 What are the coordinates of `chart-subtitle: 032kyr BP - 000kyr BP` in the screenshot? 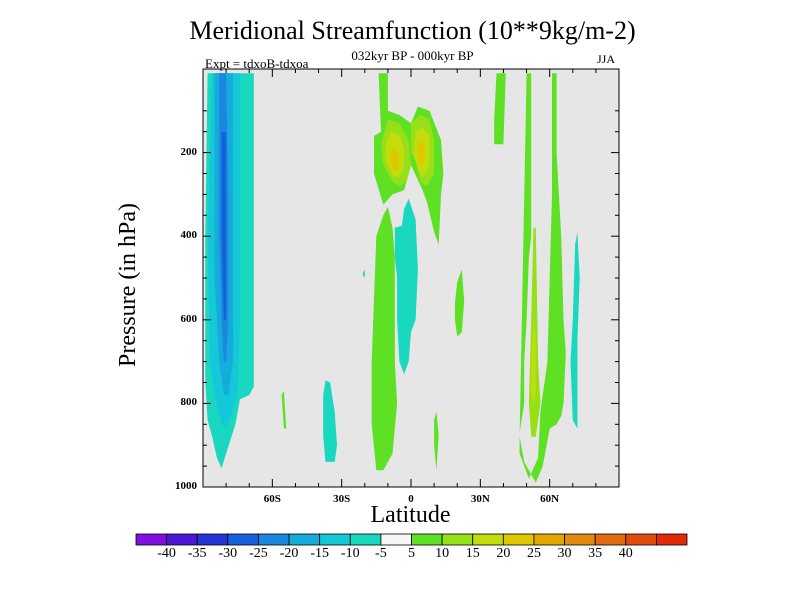 It's located at (412, 55).